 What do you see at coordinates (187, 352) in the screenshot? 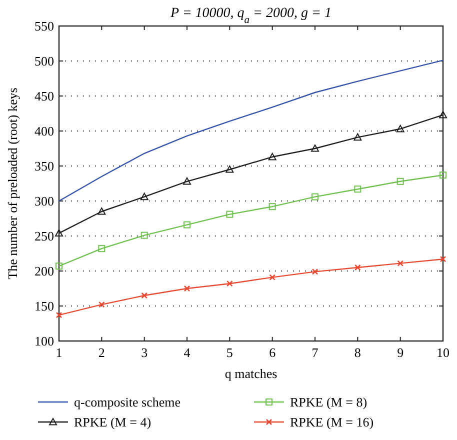
I see `x-tick-label: 4` at bounding box center [187, 352].